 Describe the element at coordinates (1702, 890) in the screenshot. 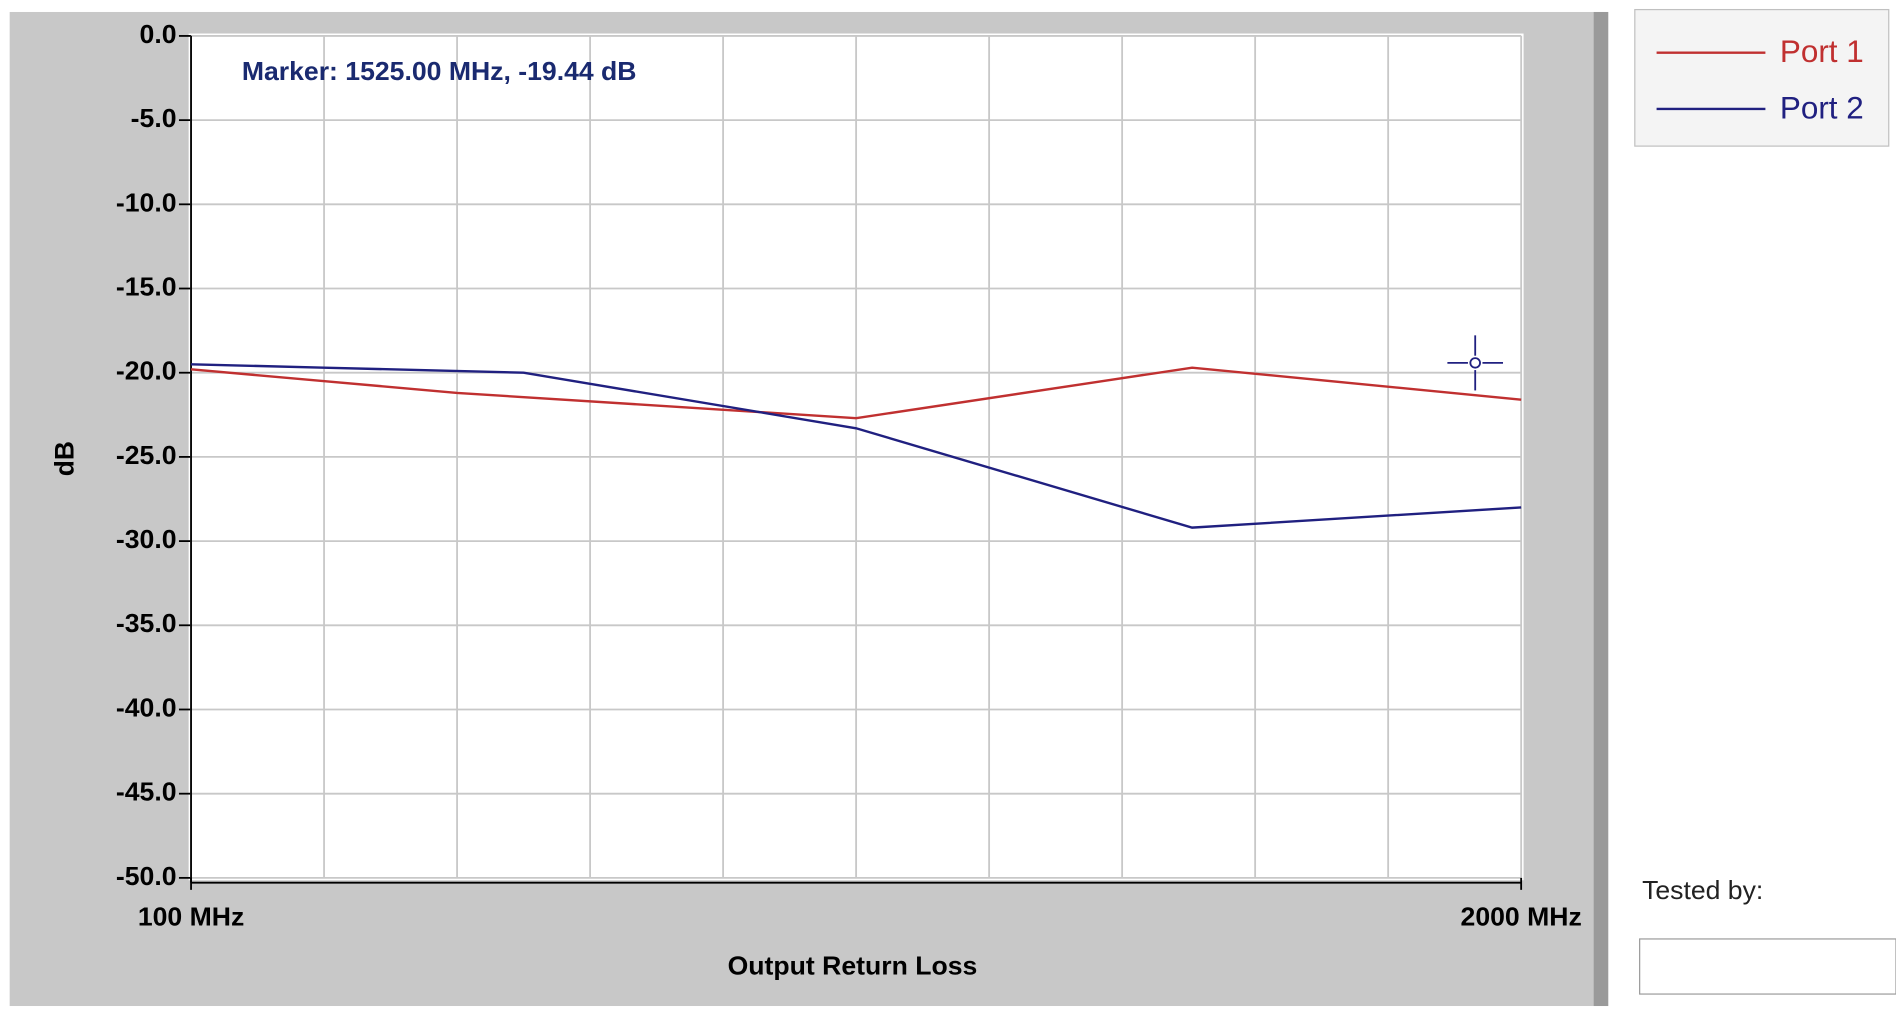

I see `tested-by-label: Tested by:` at that location.